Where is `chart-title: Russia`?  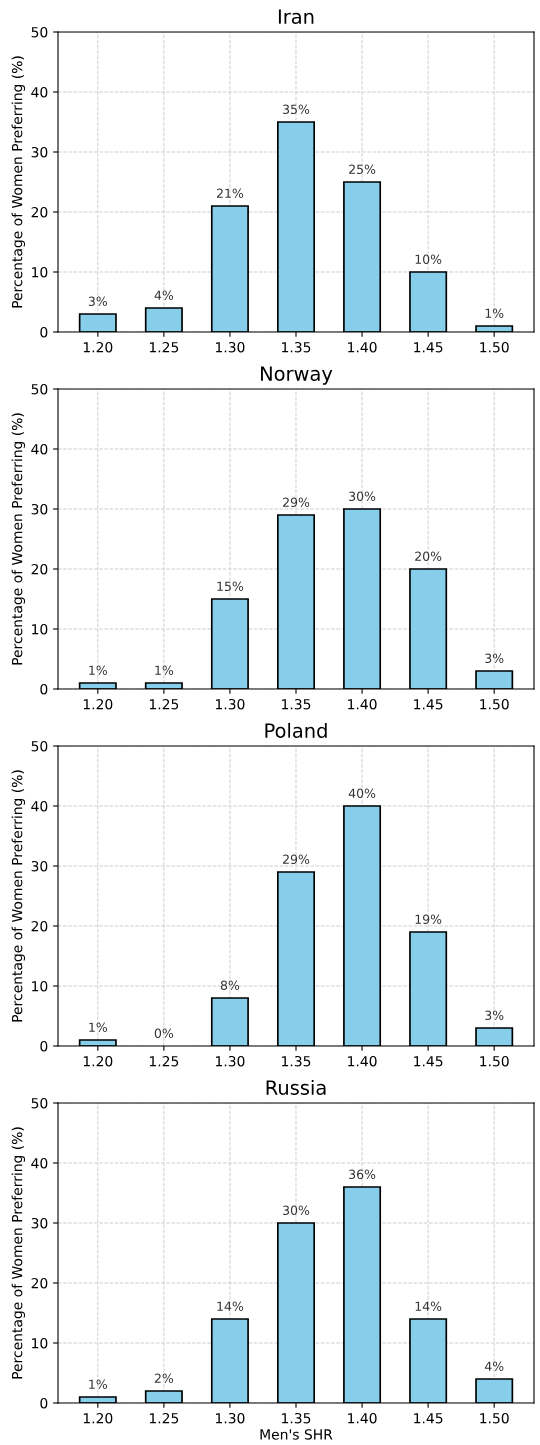
chart-title: Russia is located at coordinates (296, 1087).